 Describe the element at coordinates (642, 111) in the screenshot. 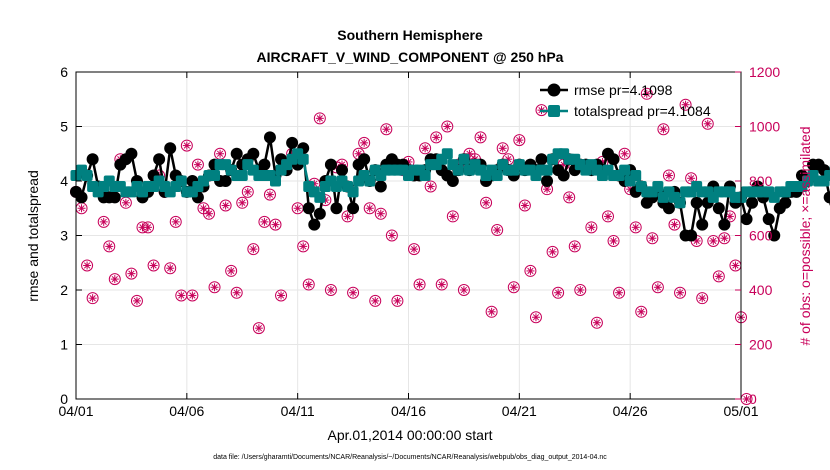

I see `legend-spread-label: totalspread pr=4.1084` at that location.